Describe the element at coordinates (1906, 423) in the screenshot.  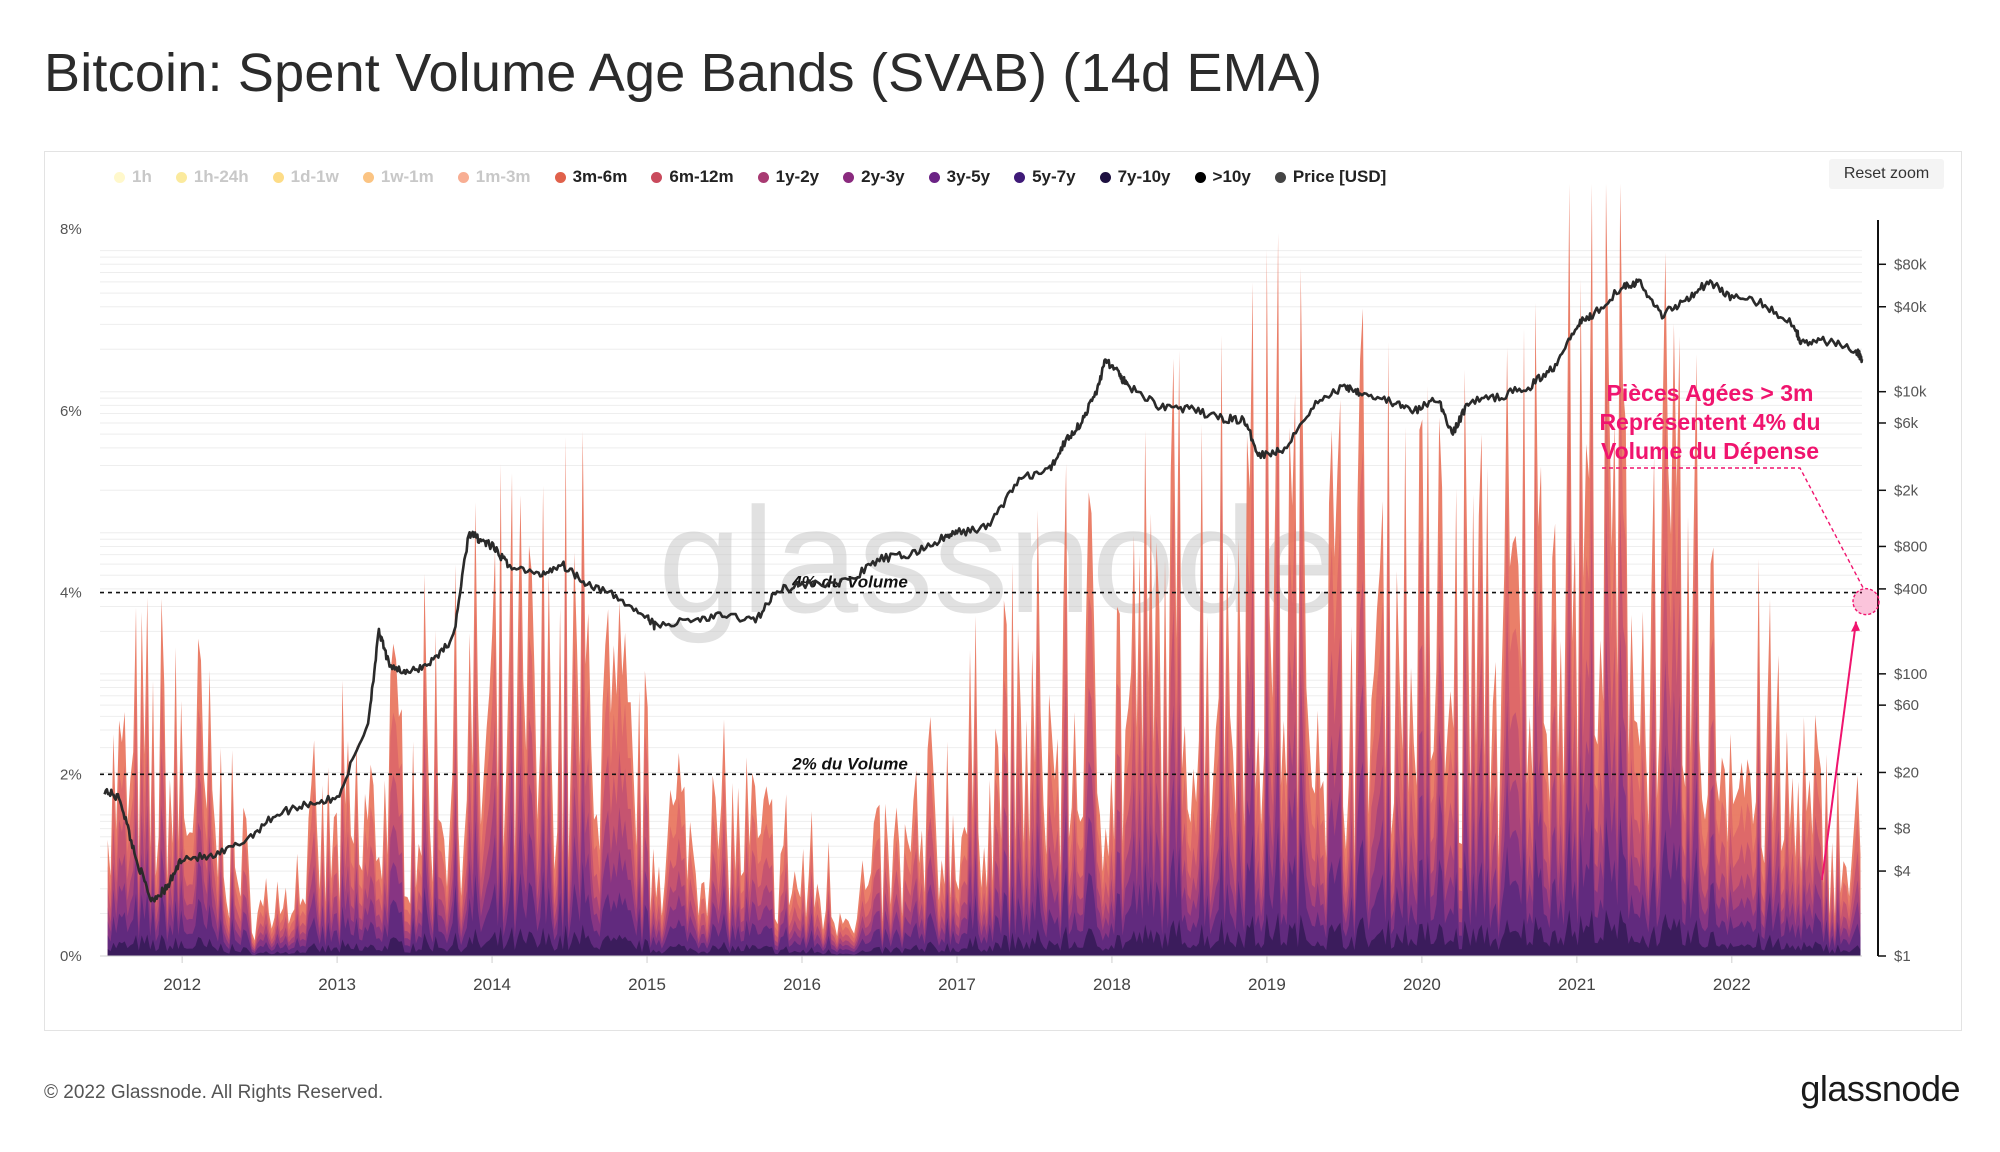
I see `right-axis-tick: $6k` at that location.